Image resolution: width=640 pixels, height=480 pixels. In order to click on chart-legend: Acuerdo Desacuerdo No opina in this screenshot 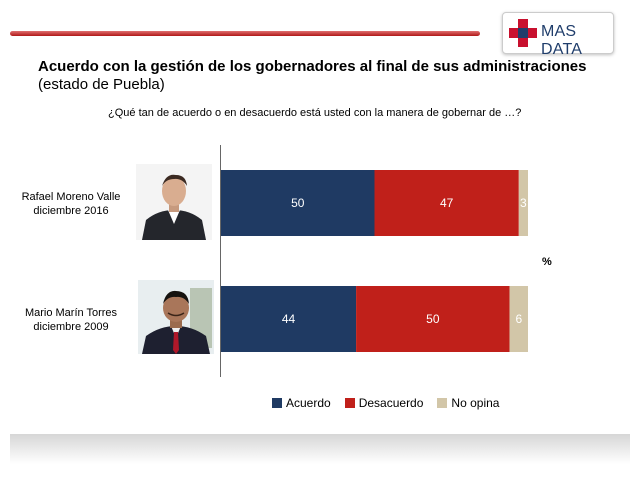, I will do `click(385, 403)`.